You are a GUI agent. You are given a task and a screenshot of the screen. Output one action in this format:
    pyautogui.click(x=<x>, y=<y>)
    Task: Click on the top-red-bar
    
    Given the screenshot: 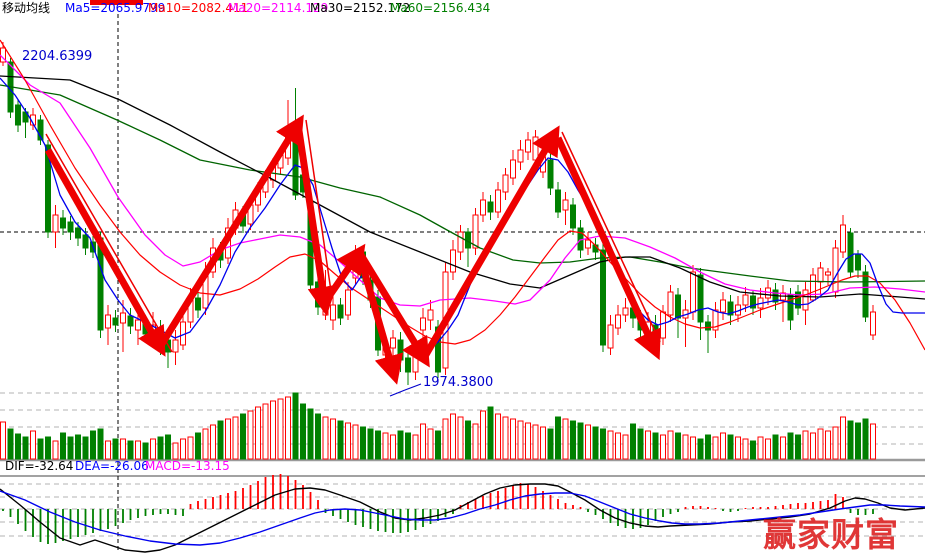 What is the action you would take?
    pyautogui.click(x=116, y=2)
    